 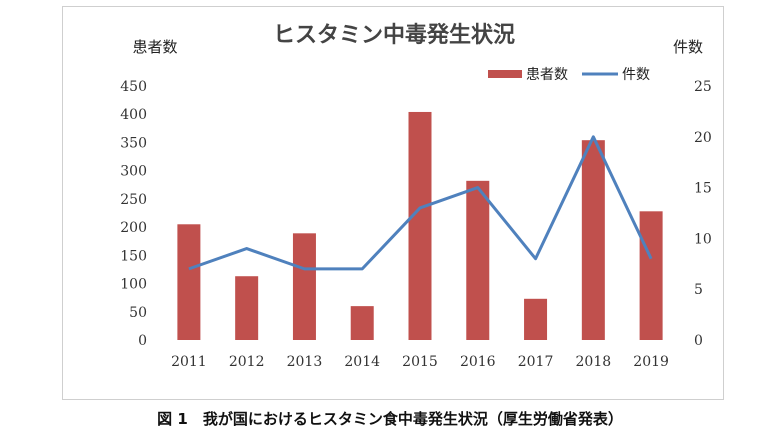 What do you see at coordinates (138, 313) in the screenshot?
I see `y-left-tick-label: 50` at bounding box center [138, 313].